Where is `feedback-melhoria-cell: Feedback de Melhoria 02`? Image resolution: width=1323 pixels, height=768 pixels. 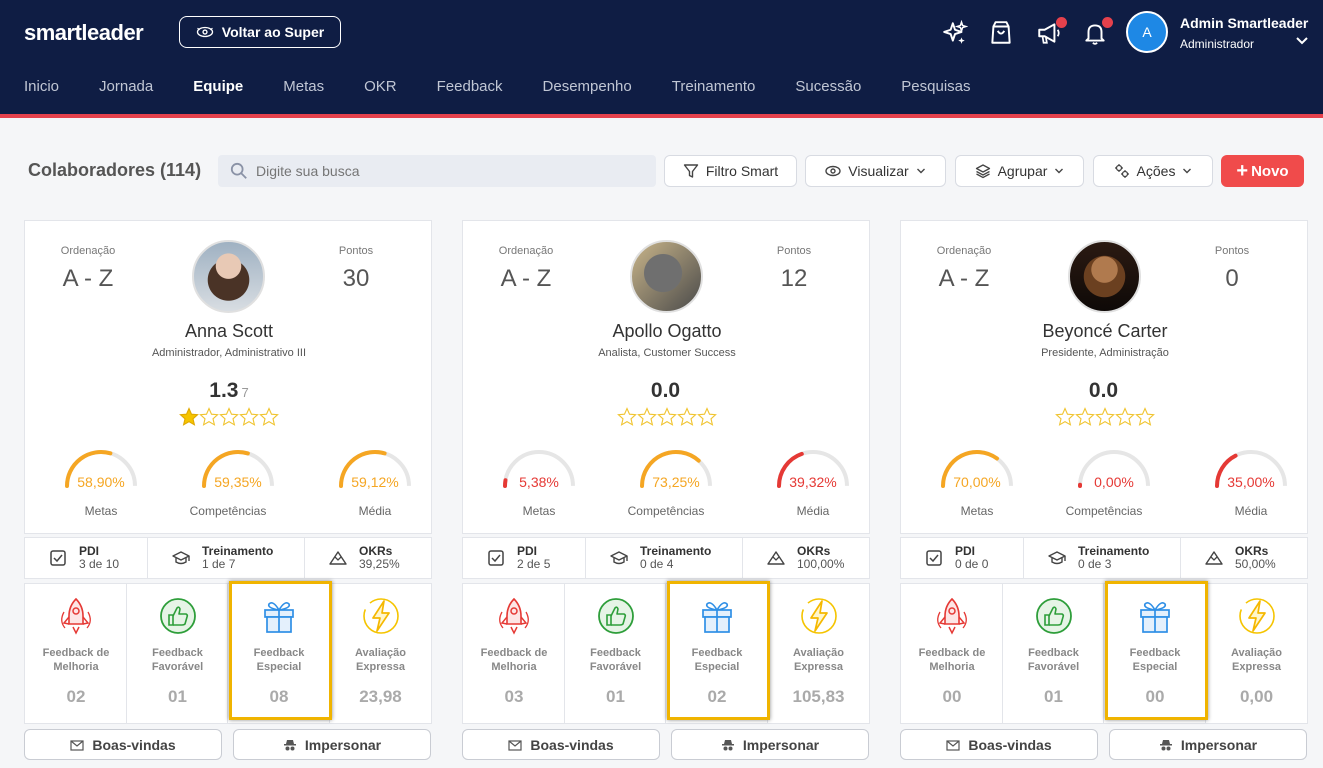
feedback-melhoria-cell: Feedback de Melhoria 02 is located at coordinates (76, 653).